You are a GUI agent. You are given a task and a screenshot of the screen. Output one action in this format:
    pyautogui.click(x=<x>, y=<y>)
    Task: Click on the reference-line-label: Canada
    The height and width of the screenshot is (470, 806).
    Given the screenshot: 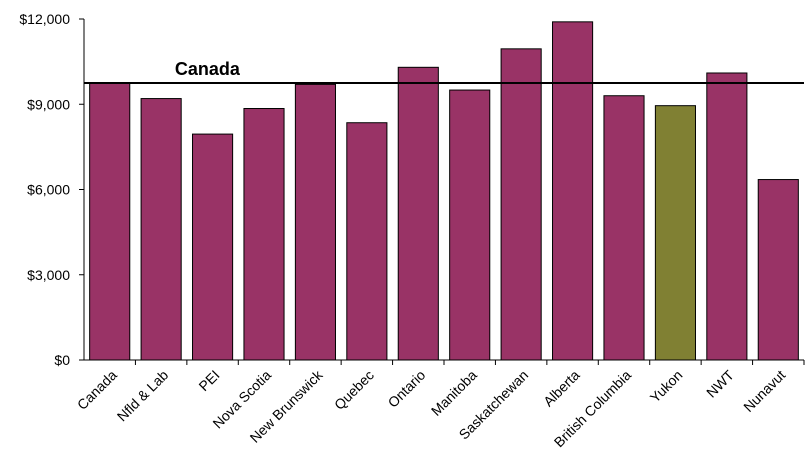 What is the action you would take?
    pyautogui.click(x=208, y=69)
    